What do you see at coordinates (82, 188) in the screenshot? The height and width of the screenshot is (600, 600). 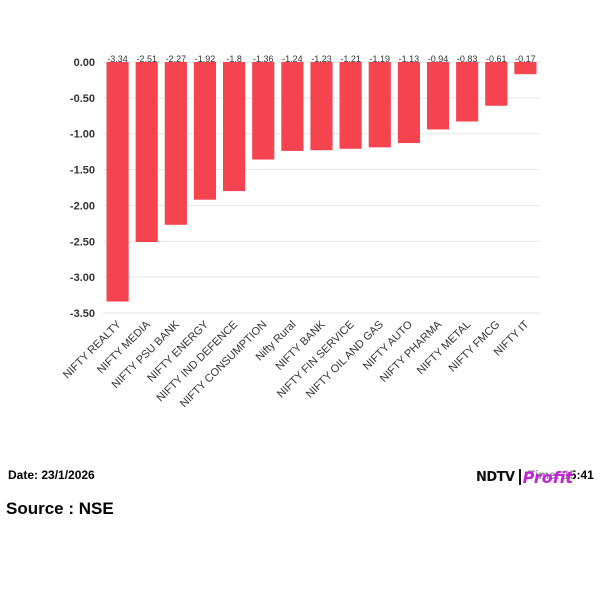 I see `y-axis-ticks: 0.00 -0.50 -1.00 -1.50 -2.00 -2.50 -3.00 -3.50` at bounding box center [82, 188].